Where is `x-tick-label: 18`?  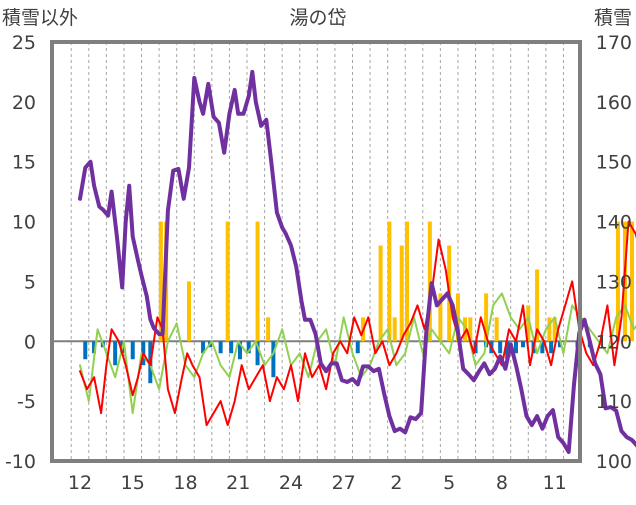
x-tick-label: 18 is located at coordinates (185, 483).